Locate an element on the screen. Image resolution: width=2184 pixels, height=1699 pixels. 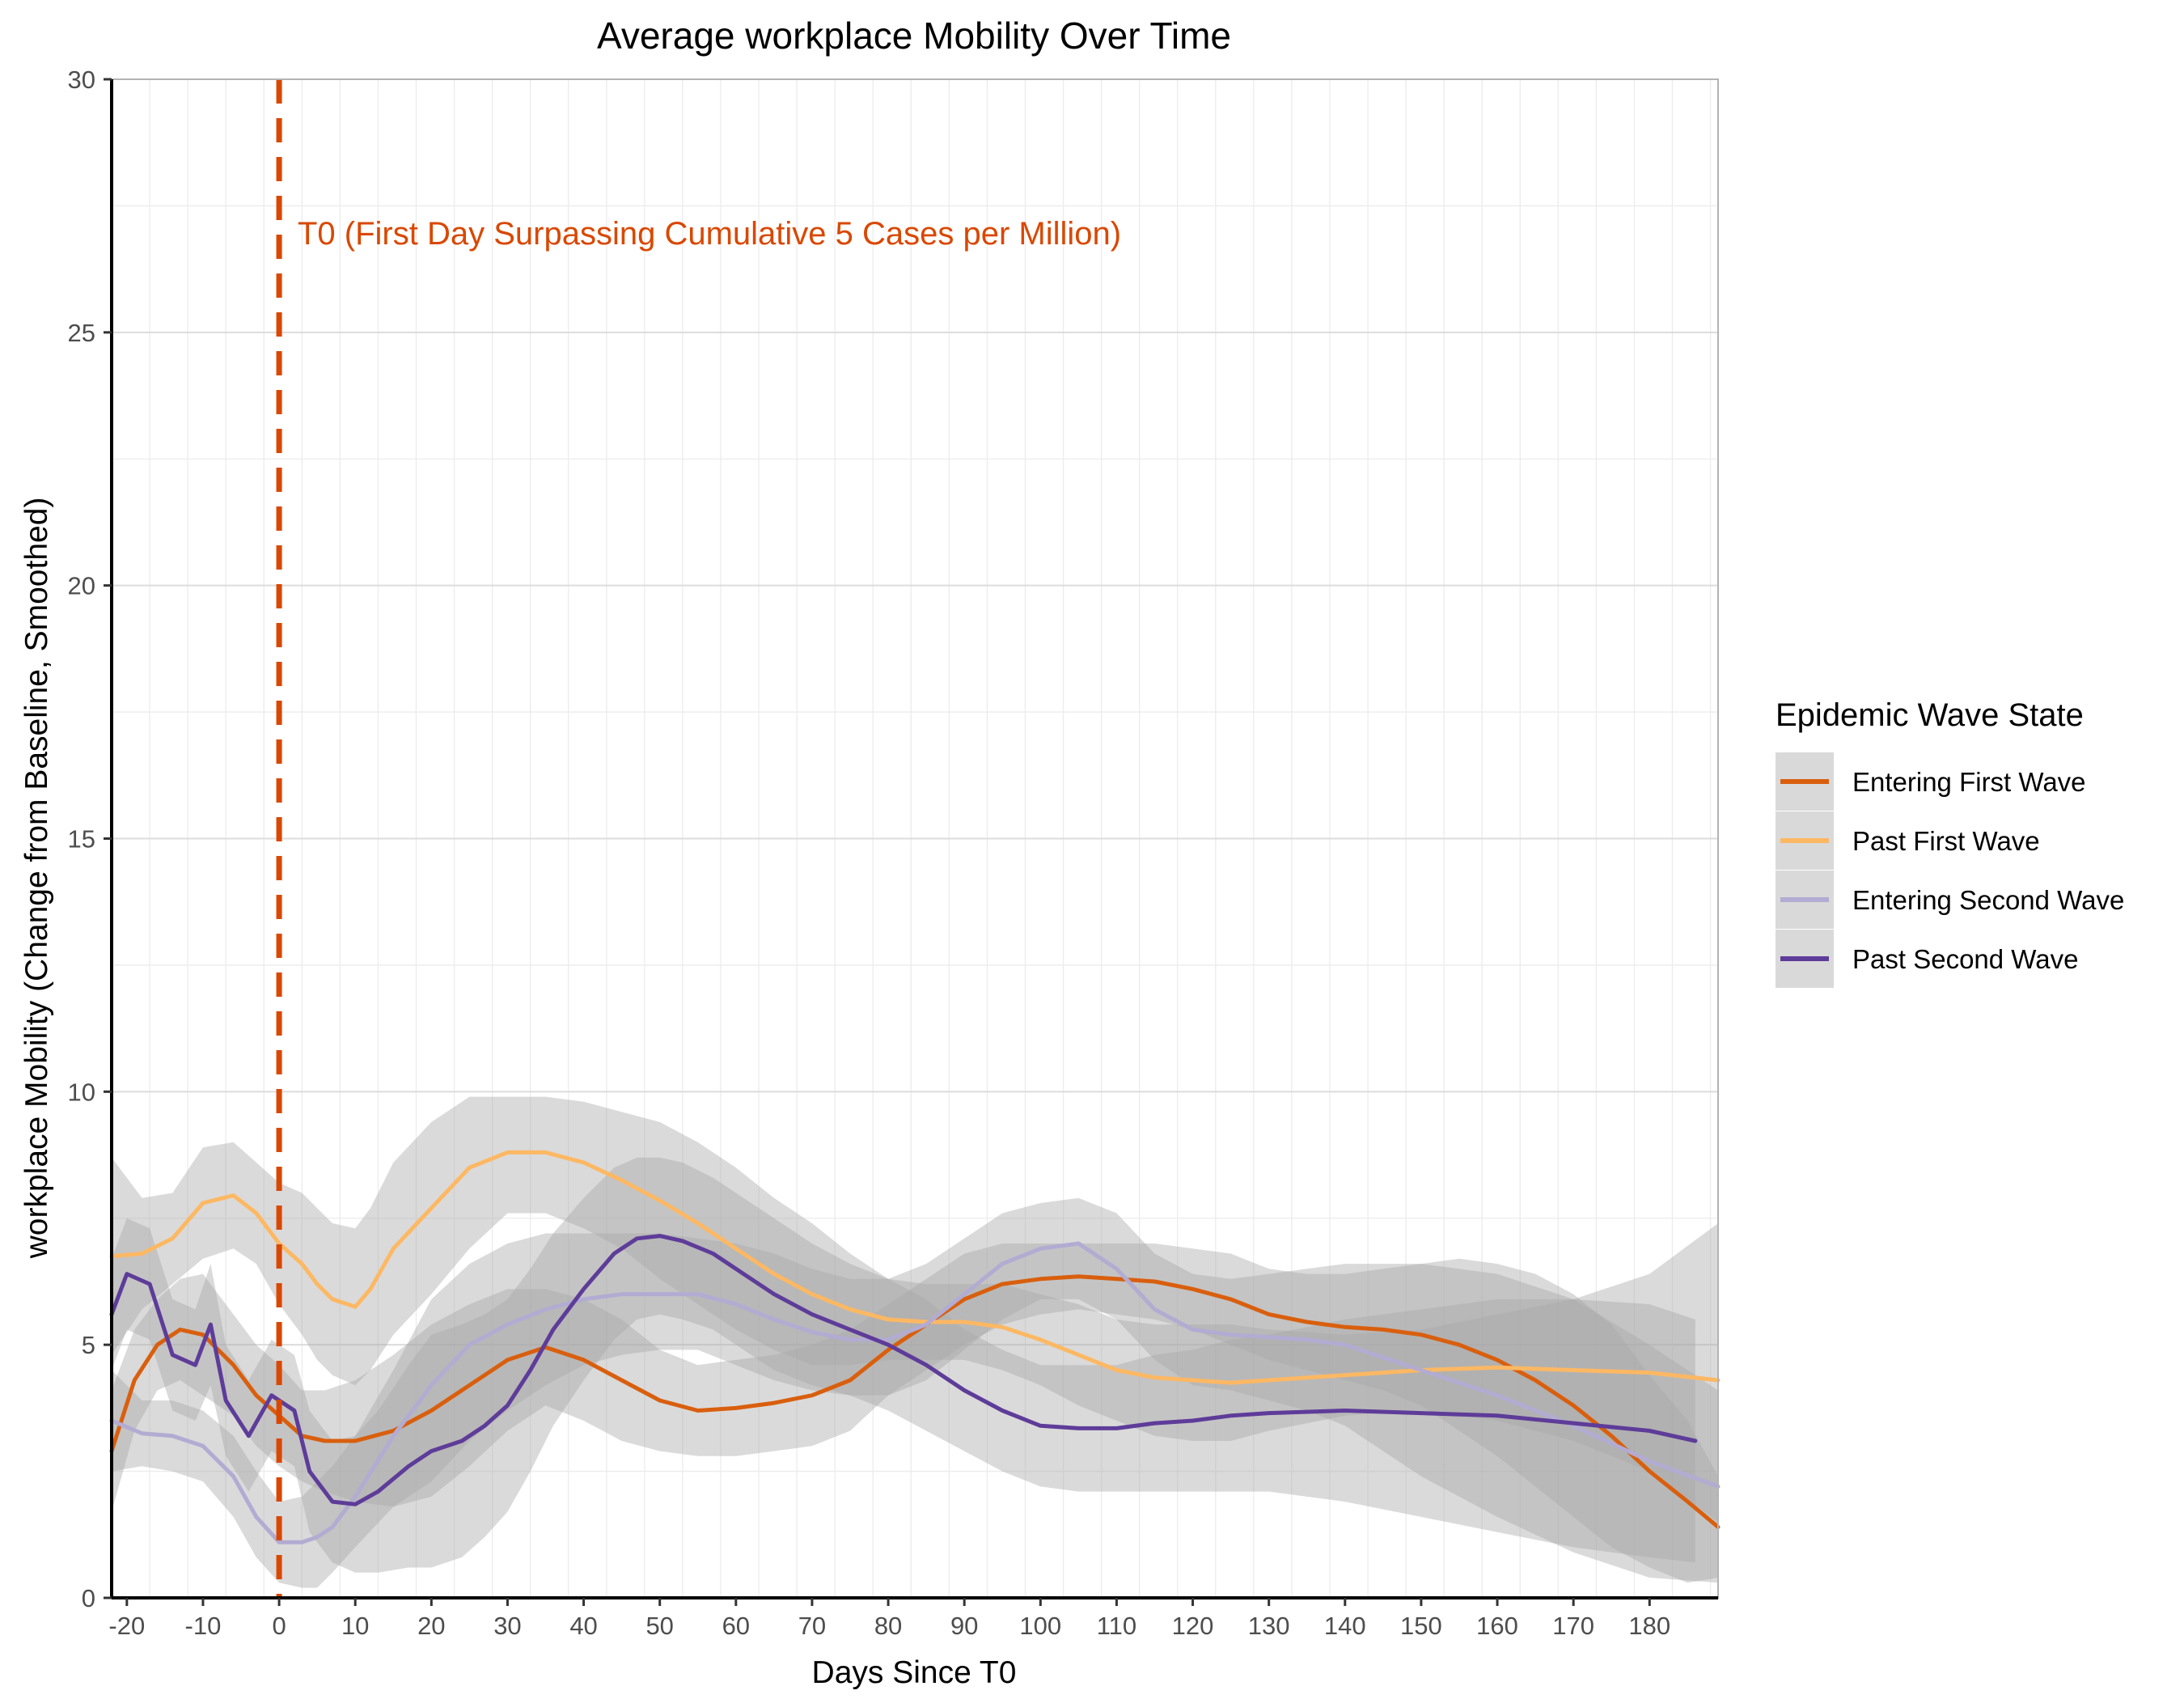
x-tick-label: 110 is located at coordinates (1116, 1626).